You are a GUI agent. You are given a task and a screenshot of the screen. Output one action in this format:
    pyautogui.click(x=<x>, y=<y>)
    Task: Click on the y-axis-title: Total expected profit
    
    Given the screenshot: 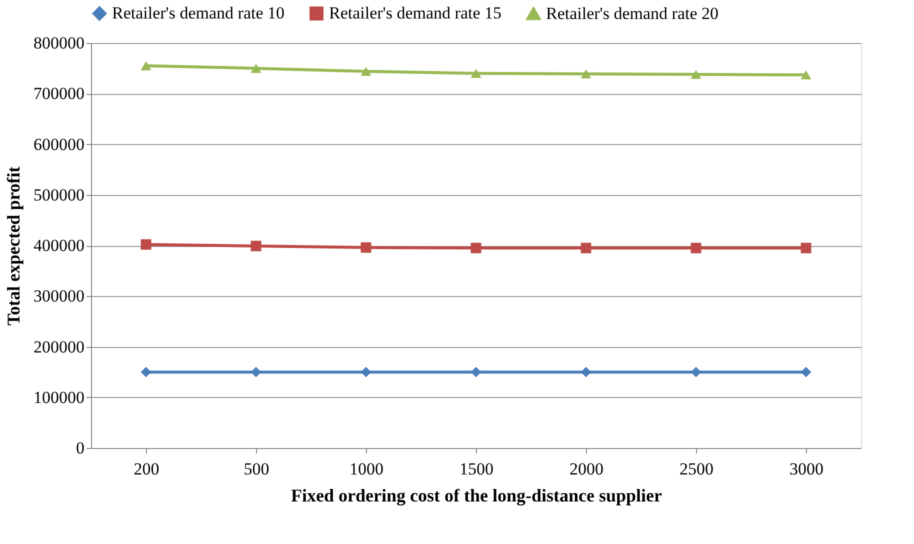 What is the action you would take?
    pyautogui.click(x=14, y=246)
    